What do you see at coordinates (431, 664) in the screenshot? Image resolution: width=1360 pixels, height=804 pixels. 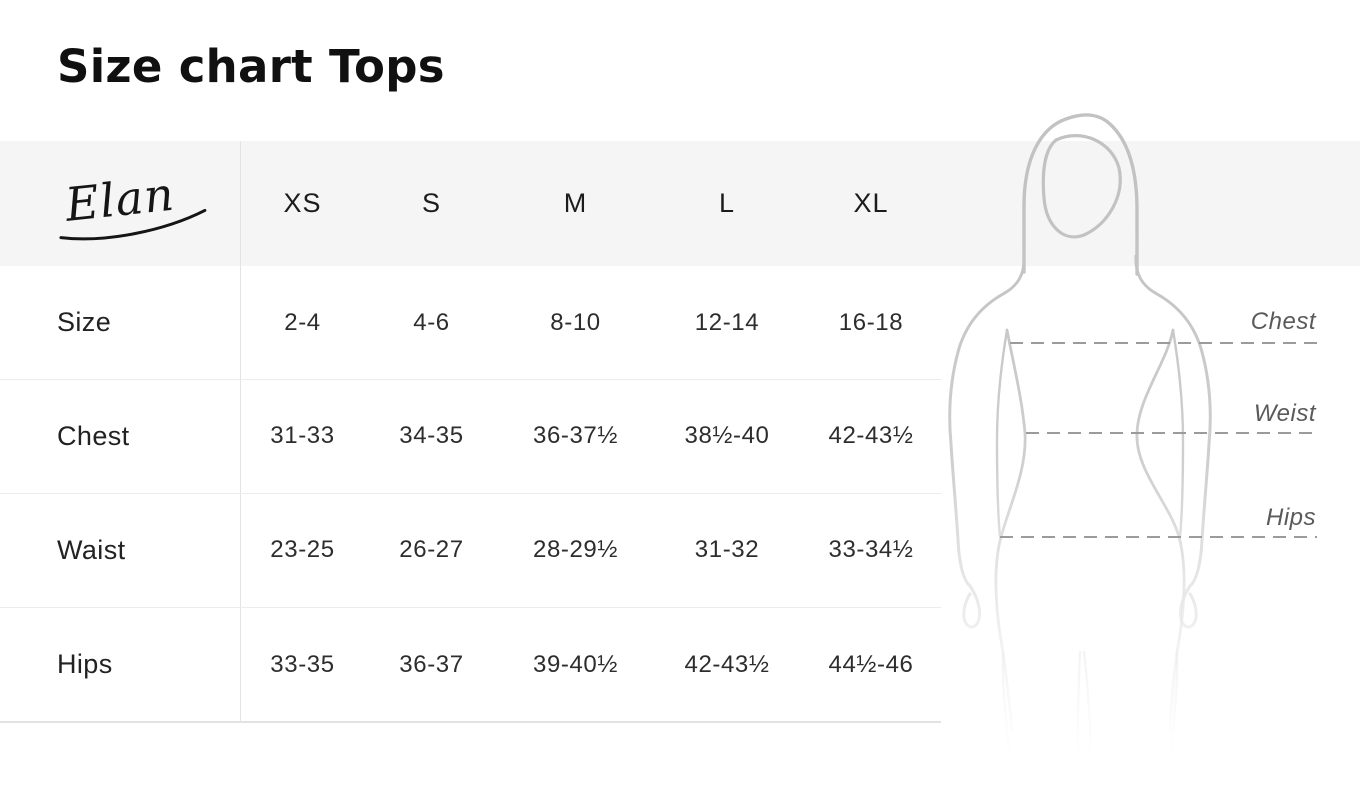 I see `table-cell: 36-37` at bounding box center [431, 664].